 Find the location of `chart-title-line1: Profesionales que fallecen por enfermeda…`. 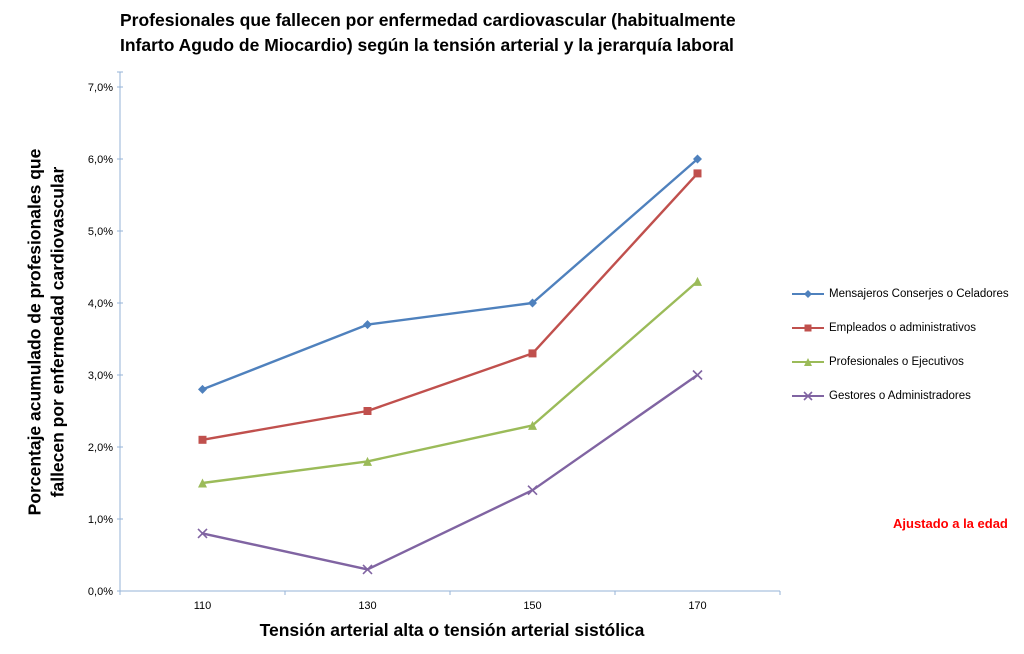

chart-title-line1: Profesionales que fallecen por enfermeda… is located at coordinates (428, 20).